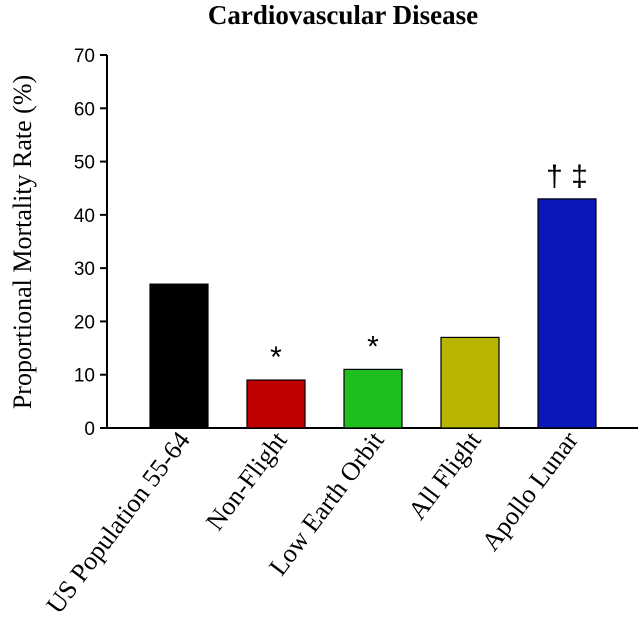 The width and height of the screenshot is (640, 633). Describe the element at coordinates (117, 522) in the screenshot. I see `x-tick-label: US Population 55-64` at that location.